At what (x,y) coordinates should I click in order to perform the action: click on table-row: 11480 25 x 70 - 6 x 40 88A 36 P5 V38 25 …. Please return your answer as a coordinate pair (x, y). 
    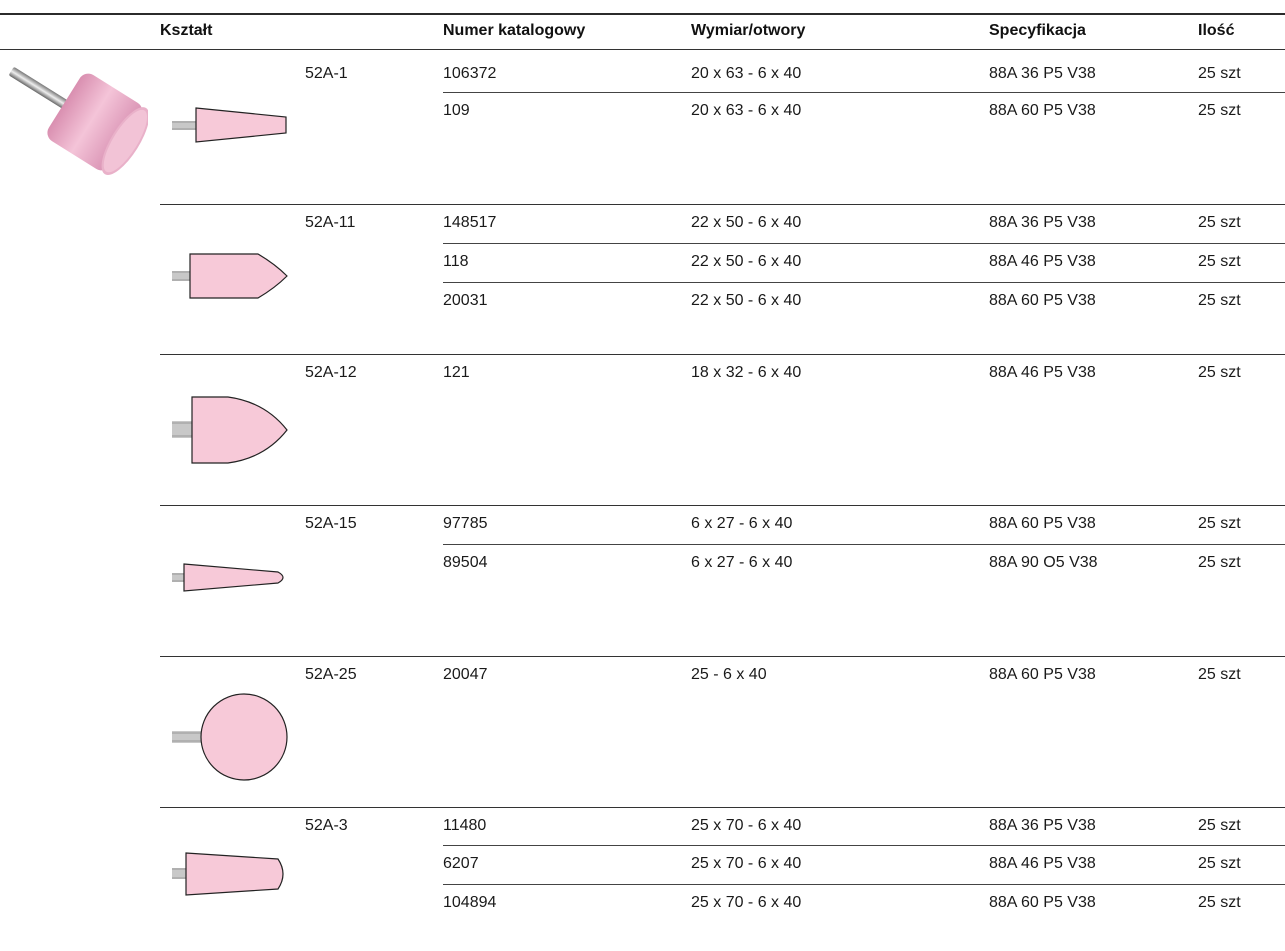
    Looking at the image, I should click on (864, 827).